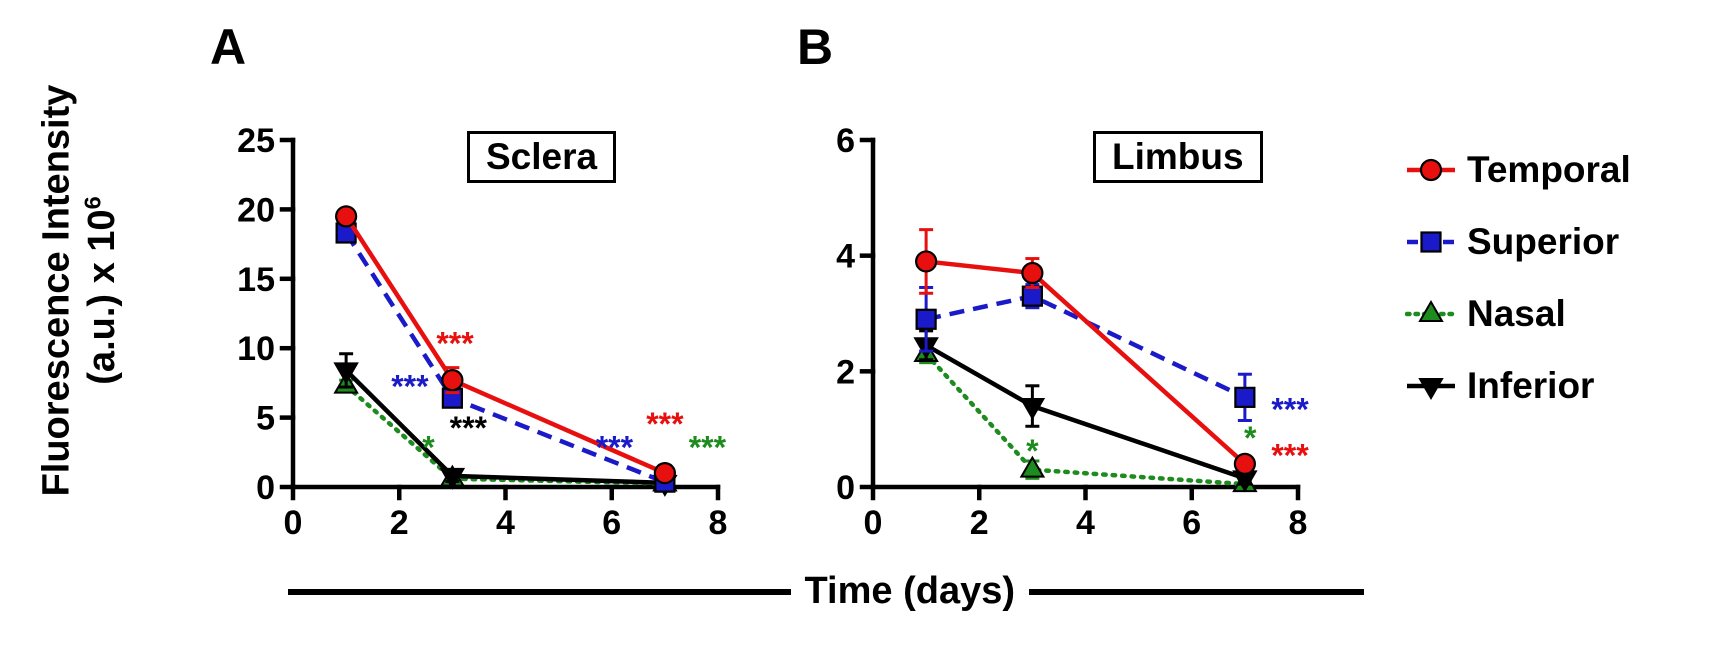  I want to click on series-superior, so click(1085, 352).